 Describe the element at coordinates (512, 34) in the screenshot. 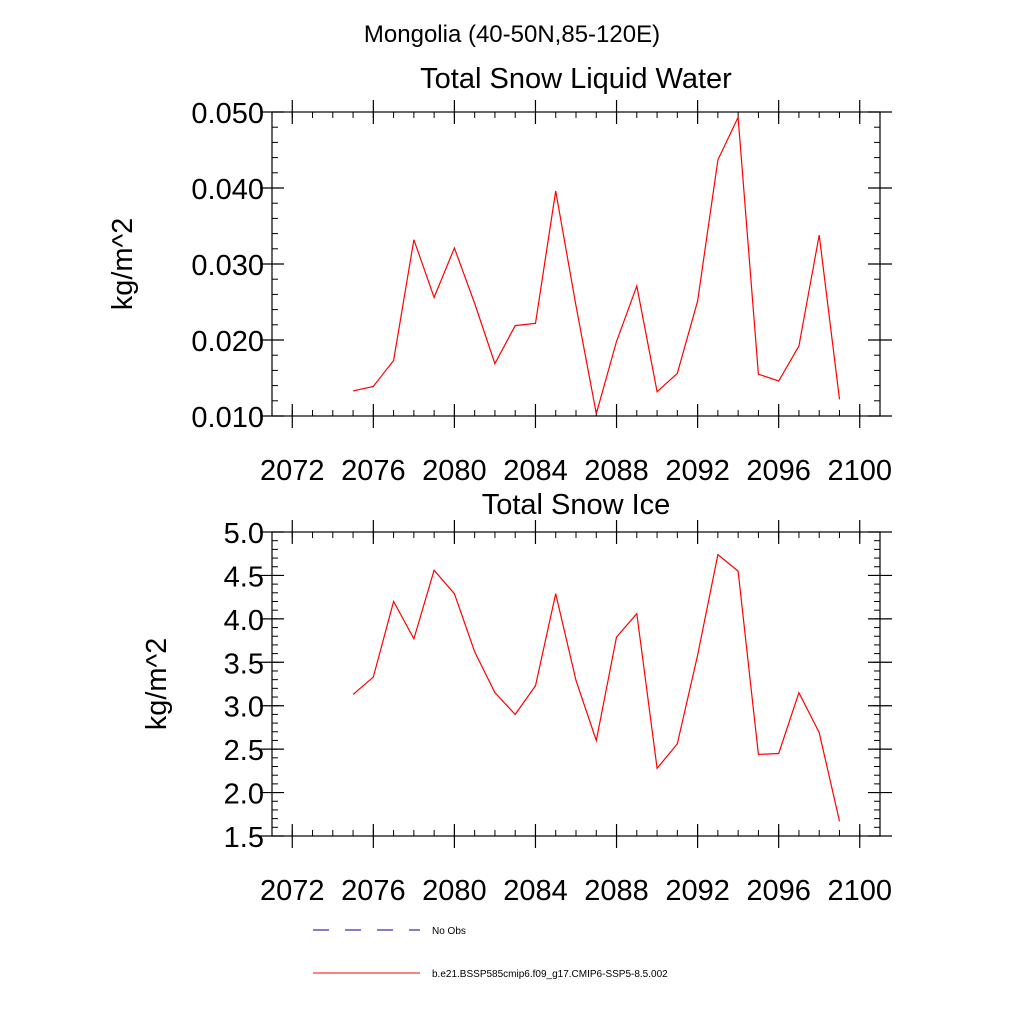

I see `figure-suptitle: Mongolia (40-50N,85-120E)` at that location.